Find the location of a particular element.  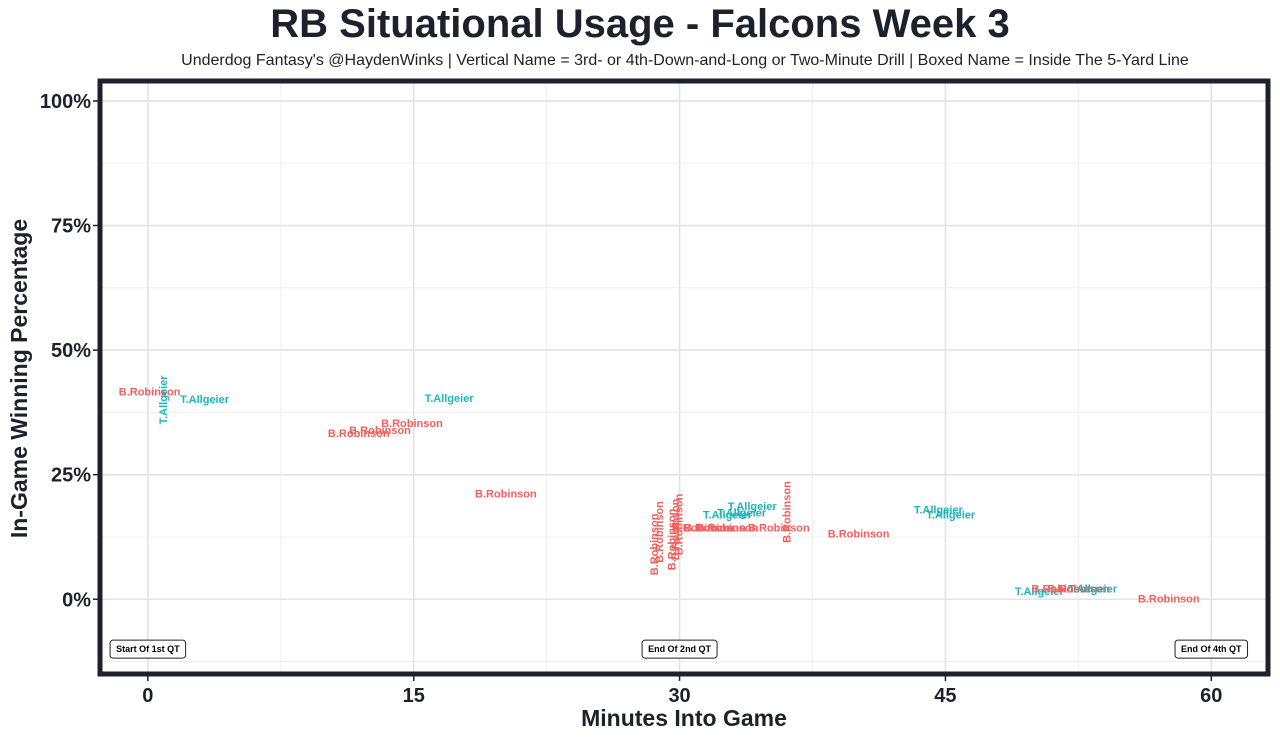

quarter-marker: End Of 4th QT is located at coordinates (1211, 649).